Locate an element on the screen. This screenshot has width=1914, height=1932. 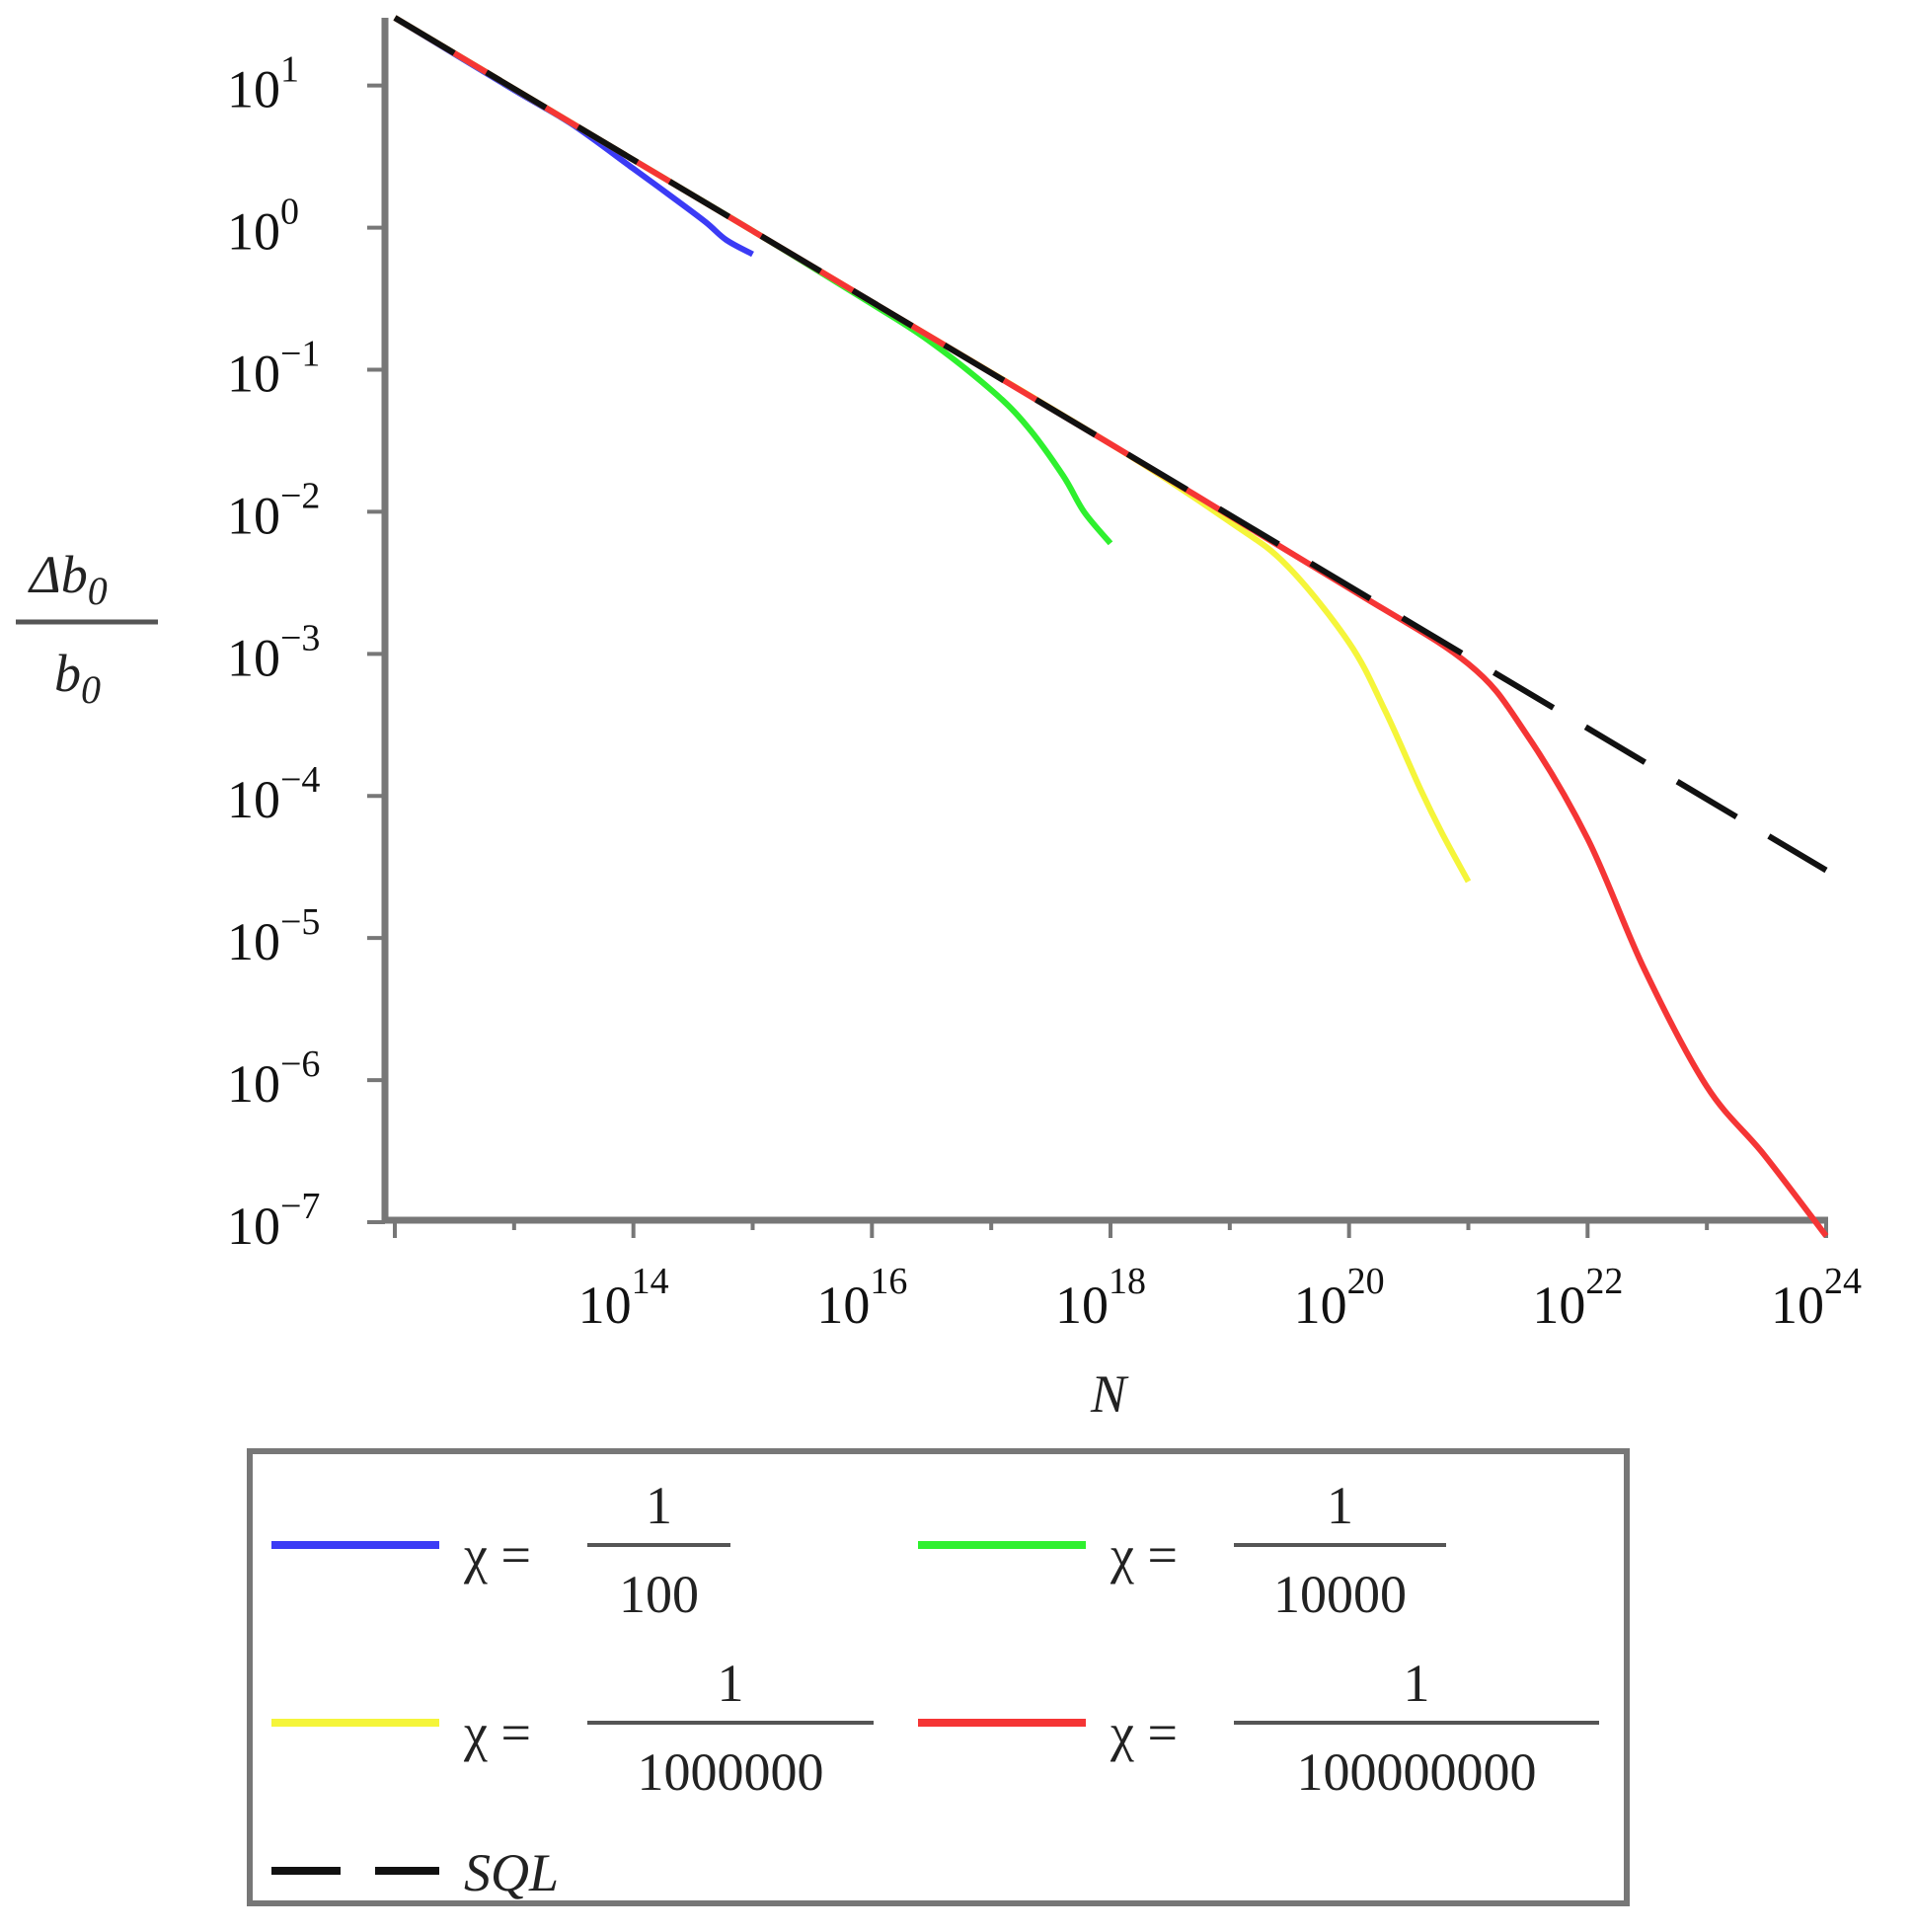
y-tick-label: 10⁰ is located at coordinates (263, 227).